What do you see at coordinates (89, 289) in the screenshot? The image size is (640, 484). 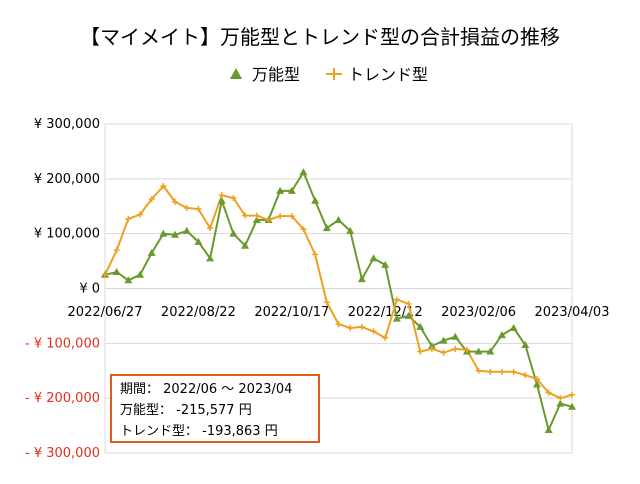 I see `y-tick-label: ¥ 0` at bounding box center [89, 289].